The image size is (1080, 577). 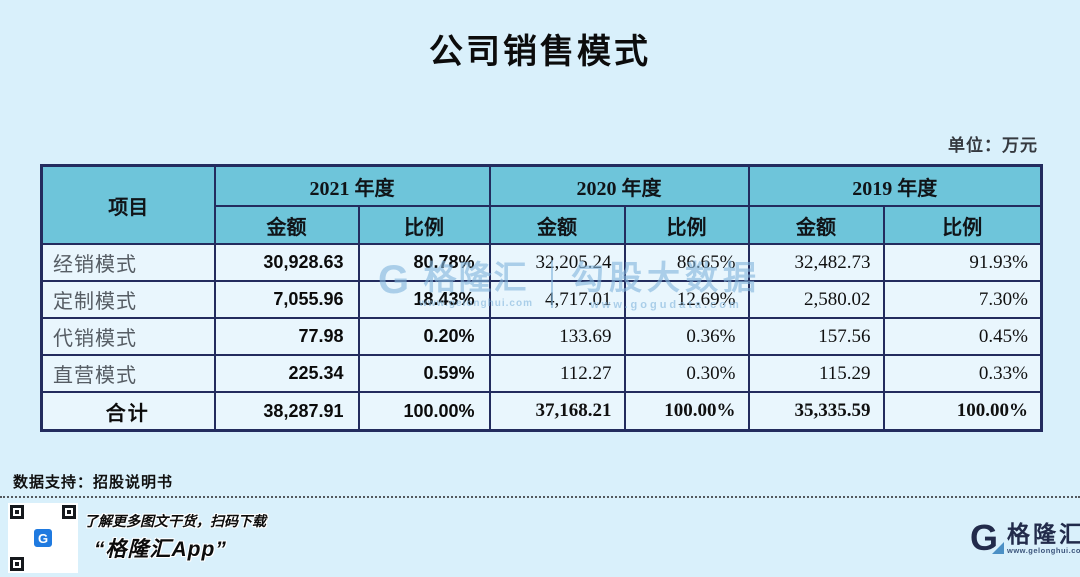 I want to click on qr-code-icon: G, so click(x=43, y=538).